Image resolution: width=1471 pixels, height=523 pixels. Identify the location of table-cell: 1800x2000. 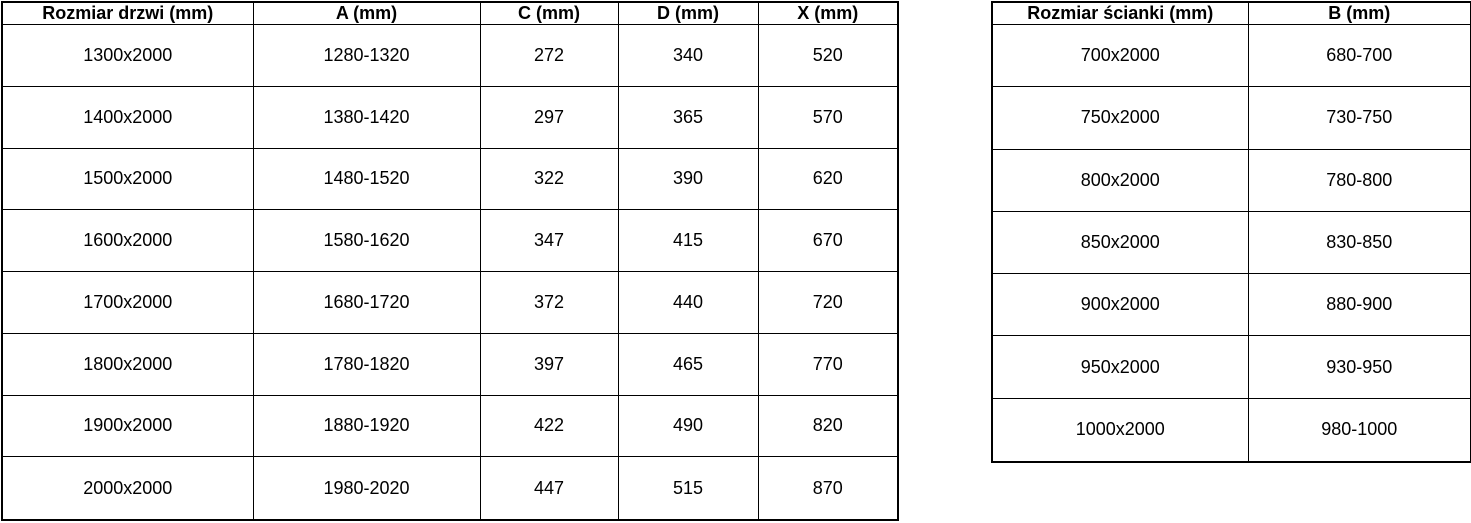
(127, 364).